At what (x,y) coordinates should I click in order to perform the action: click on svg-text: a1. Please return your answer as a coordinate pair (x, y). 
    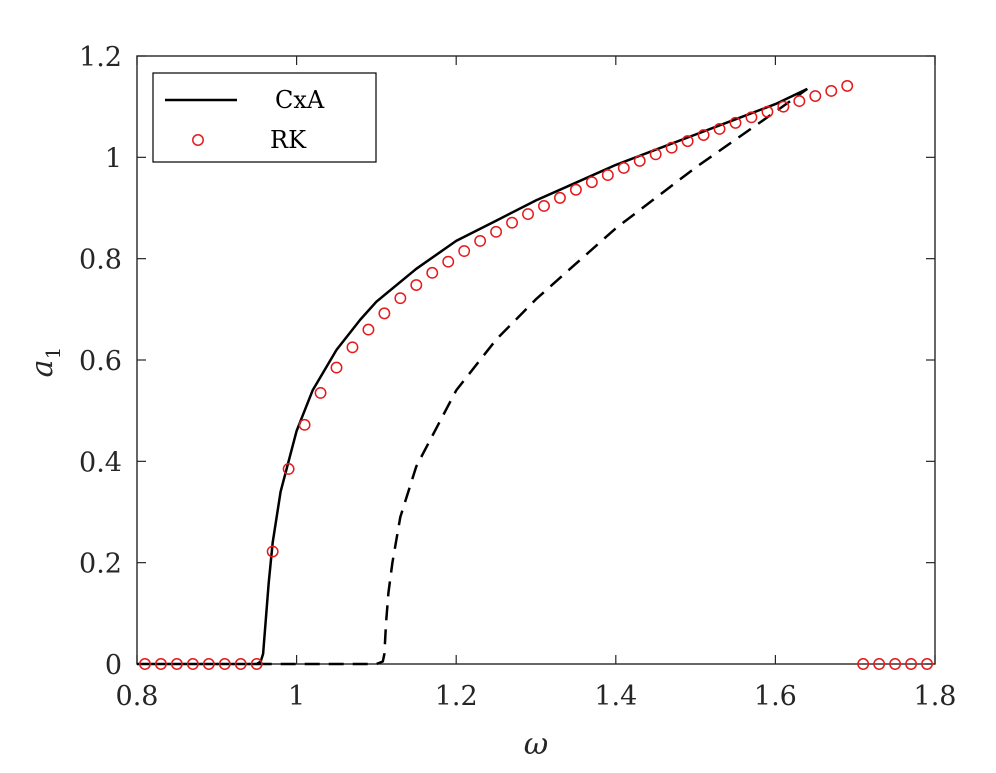
    Looking at the image, I should click on (45, 362).